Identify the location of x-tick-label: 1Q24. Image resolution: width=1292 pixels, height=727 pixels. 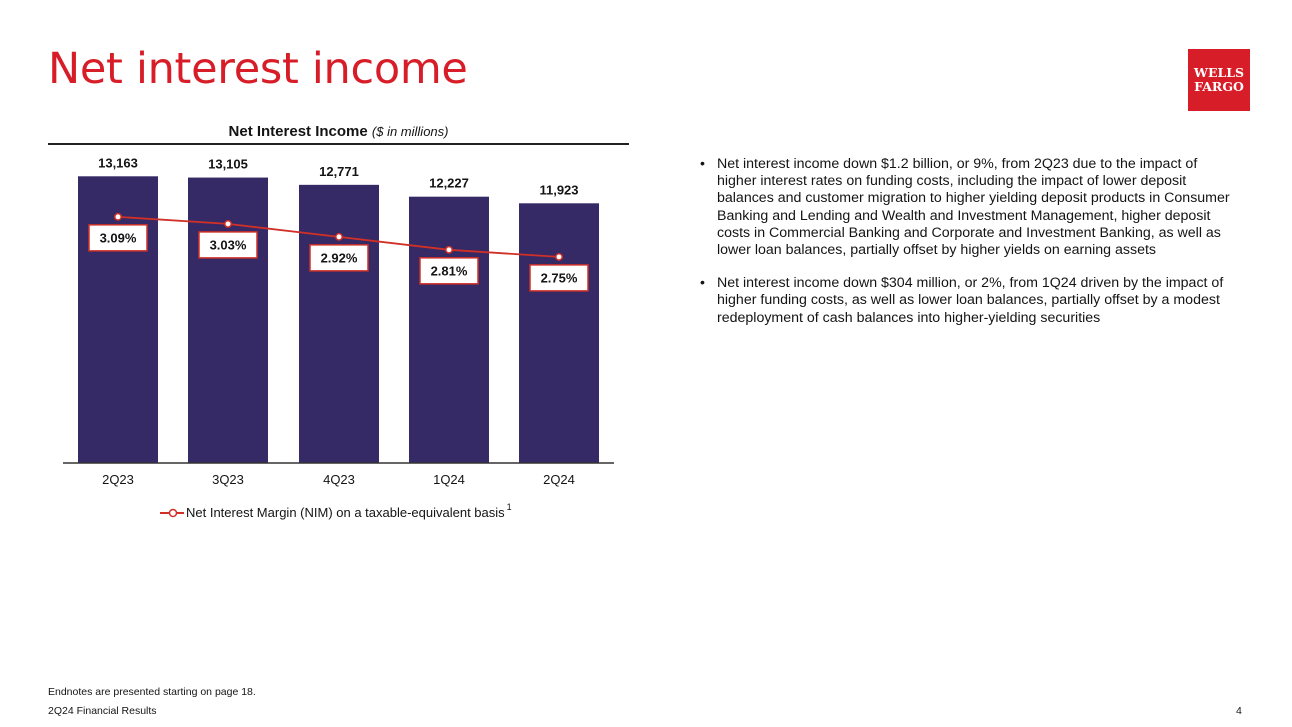
(449, 479).